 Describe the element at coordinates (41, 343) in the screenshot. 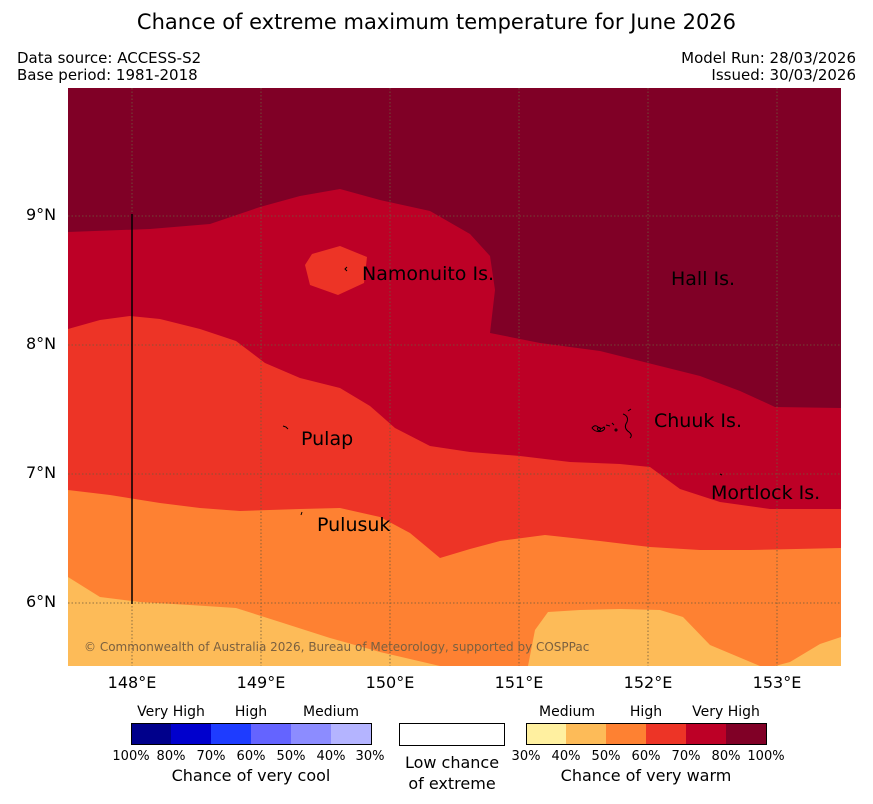

I see `lat-label: 8°N` at that location.